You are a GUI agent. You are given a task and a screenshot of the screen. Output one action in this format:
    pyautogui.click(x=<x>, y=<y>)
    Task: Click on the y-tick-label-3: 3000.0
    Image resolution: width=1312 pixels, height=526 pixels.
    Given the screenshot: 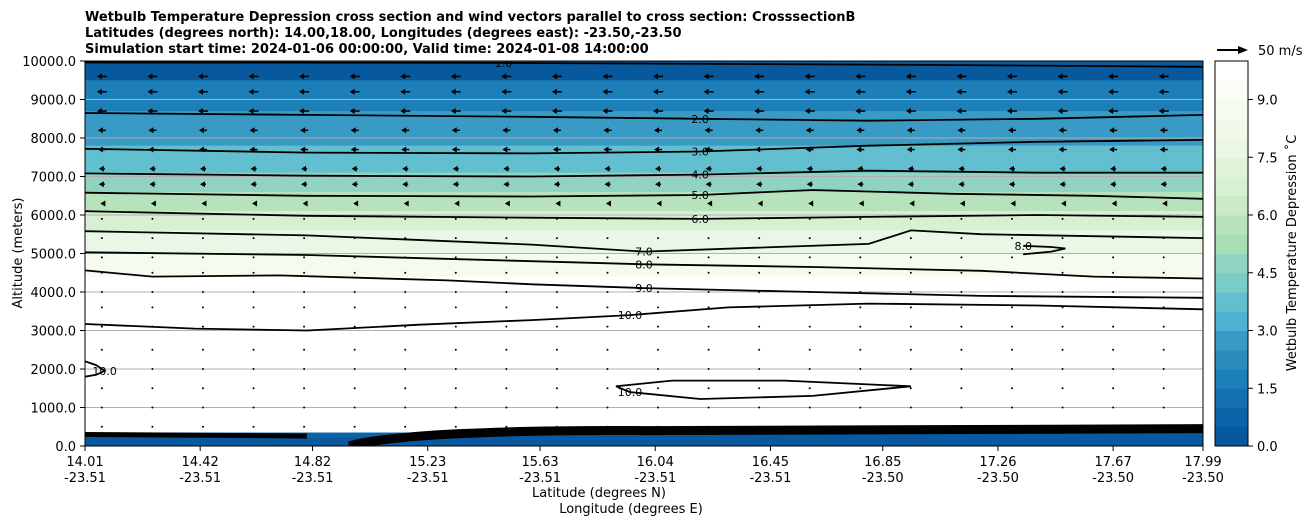 What is the action you would take?
    pyautogui.click(x=54, y=332)
    